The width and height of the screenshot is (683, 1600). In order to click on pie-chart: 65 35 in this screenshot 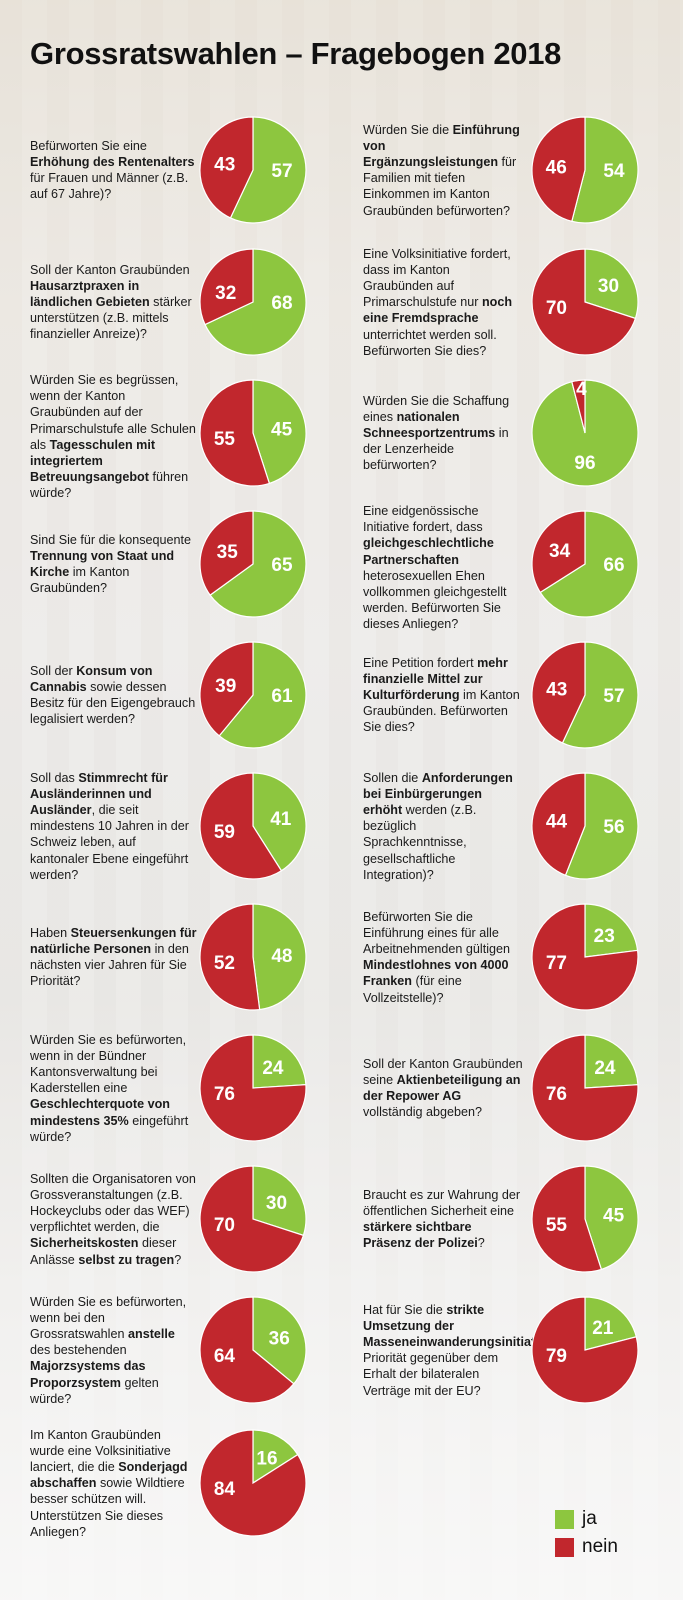, I will do `click(253, 564)`.